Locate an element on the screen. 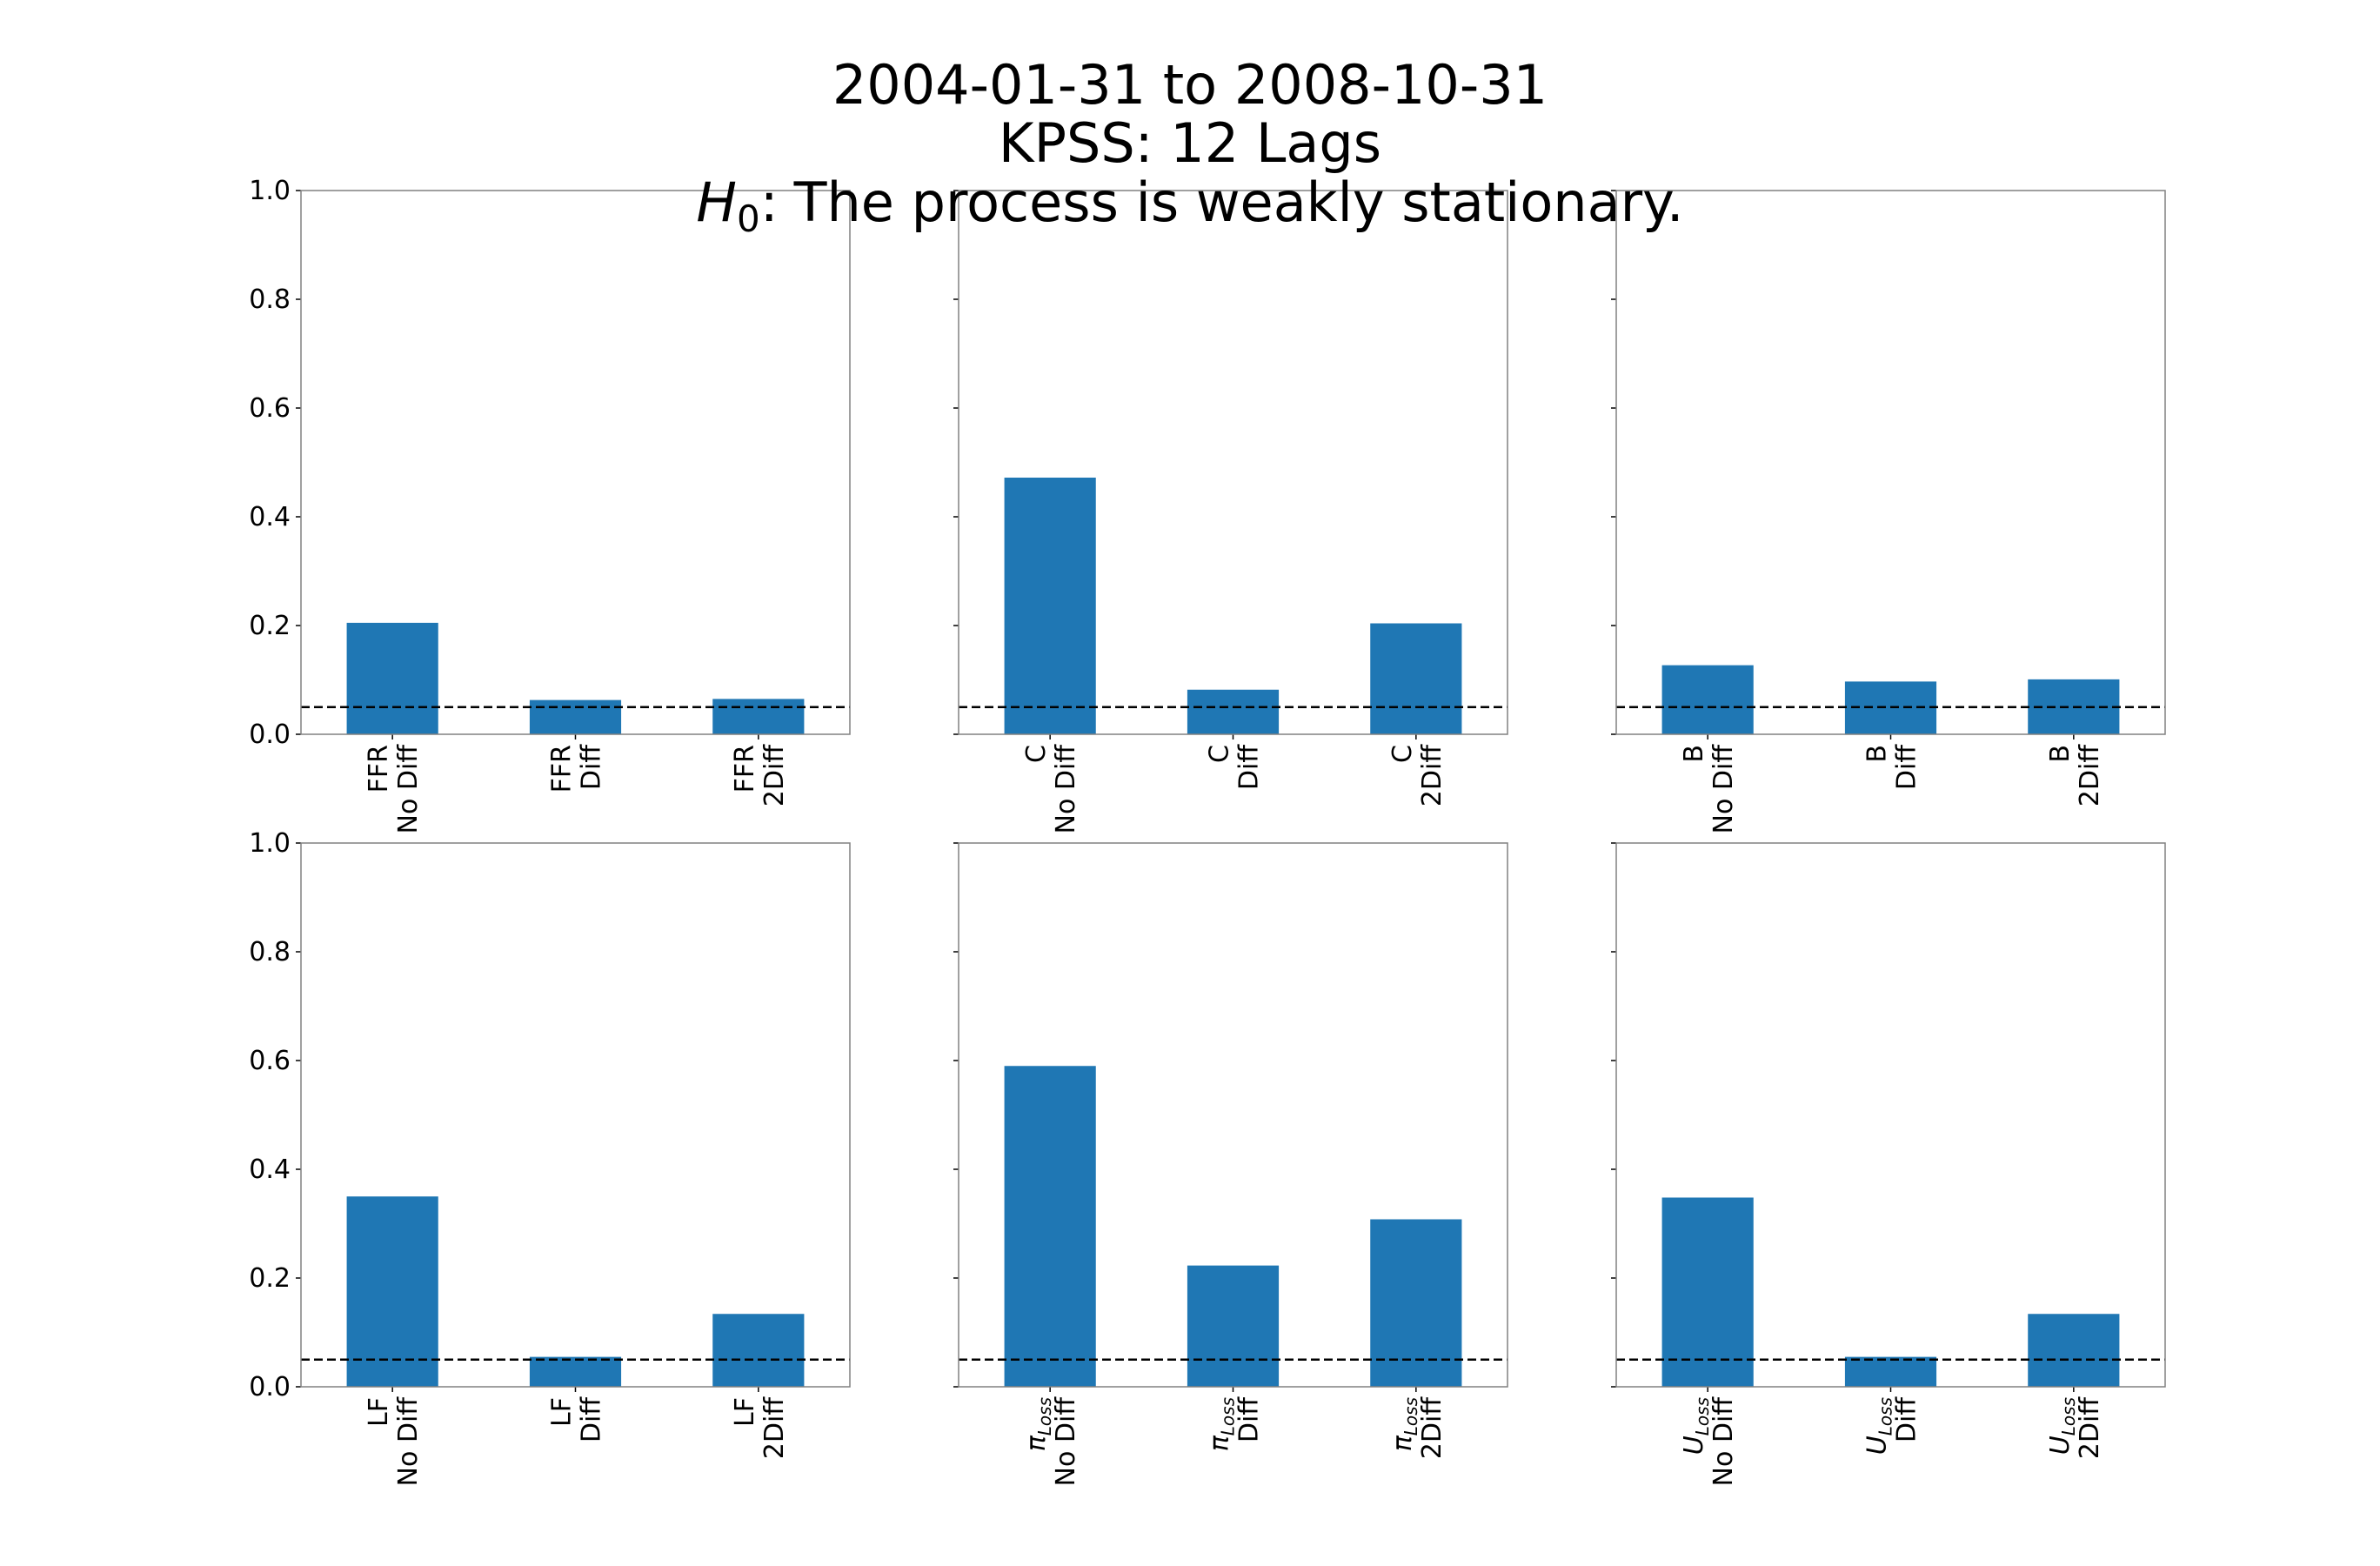 The height and width of the screenshot is (1566, 2380). h0-text: The process is weakly stationary. is located at coordinates (1238, 202).